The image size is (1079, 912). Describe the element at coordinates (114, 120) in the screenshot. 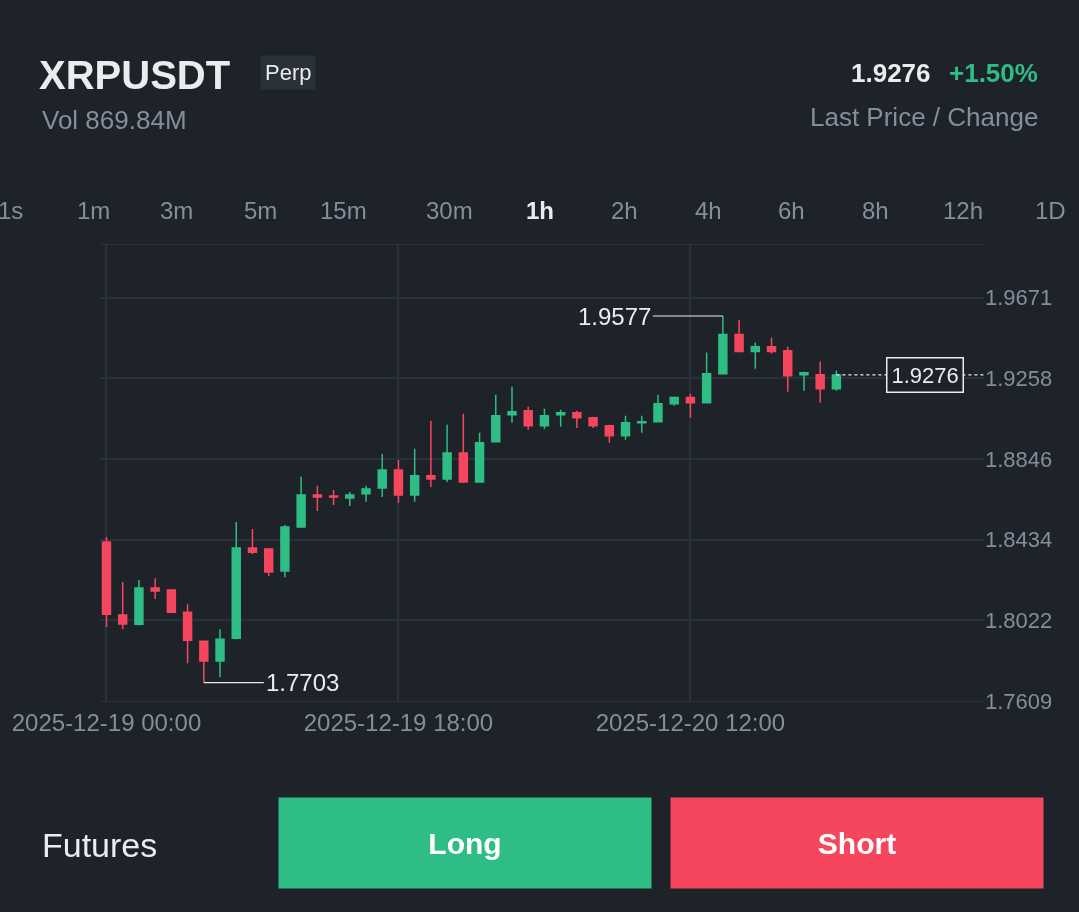

I see `text: Vol 869.84M` at that location.